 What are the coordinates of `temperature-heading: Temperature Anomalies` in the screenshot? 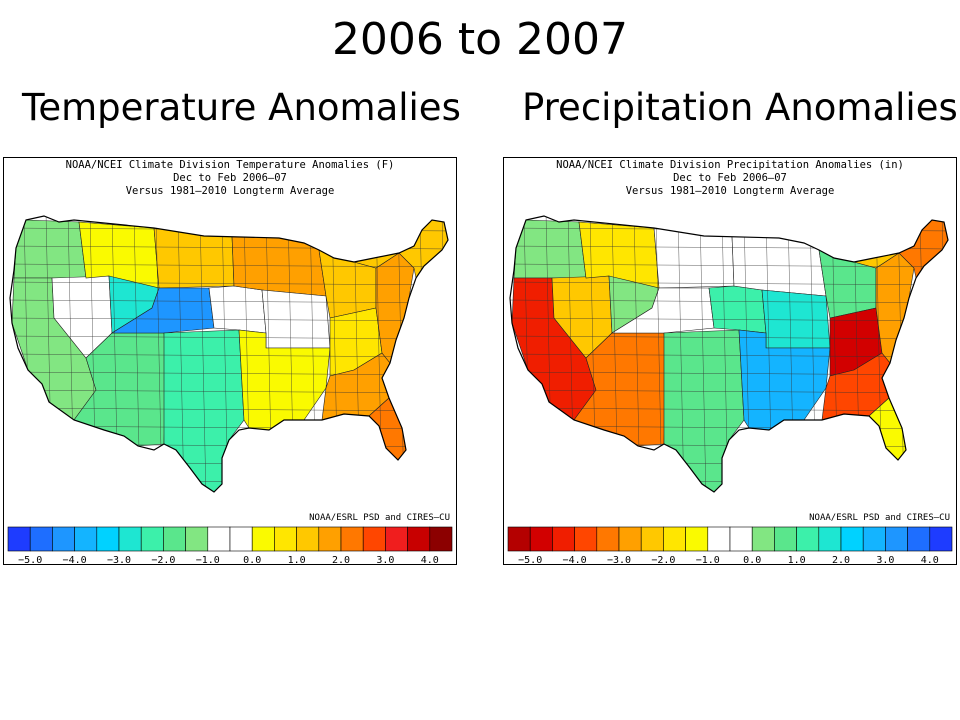 It's located at (241, 107).